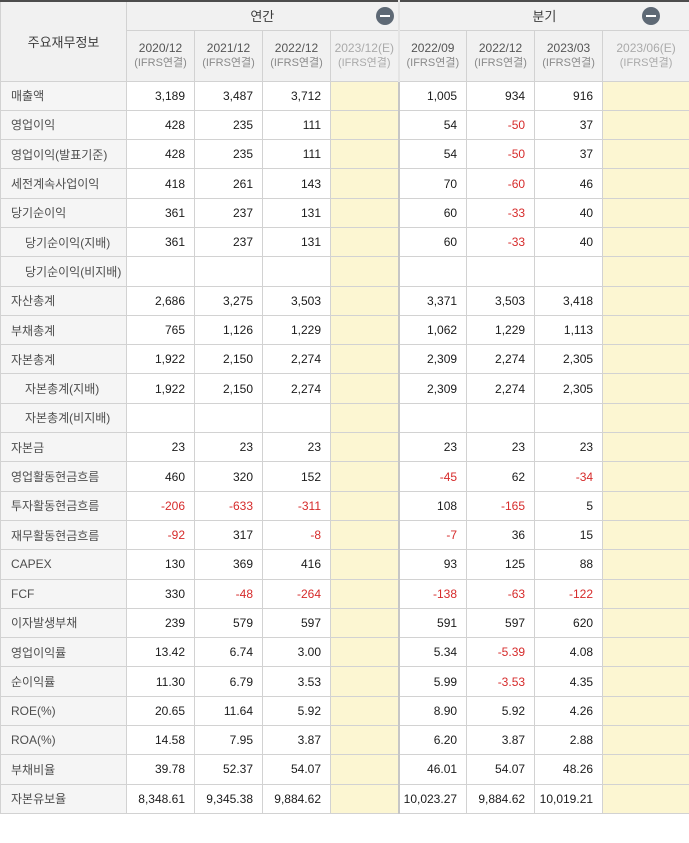 This screenshot has height=843, width=689. I want to click on data-cell: 62, so click(501, 476).